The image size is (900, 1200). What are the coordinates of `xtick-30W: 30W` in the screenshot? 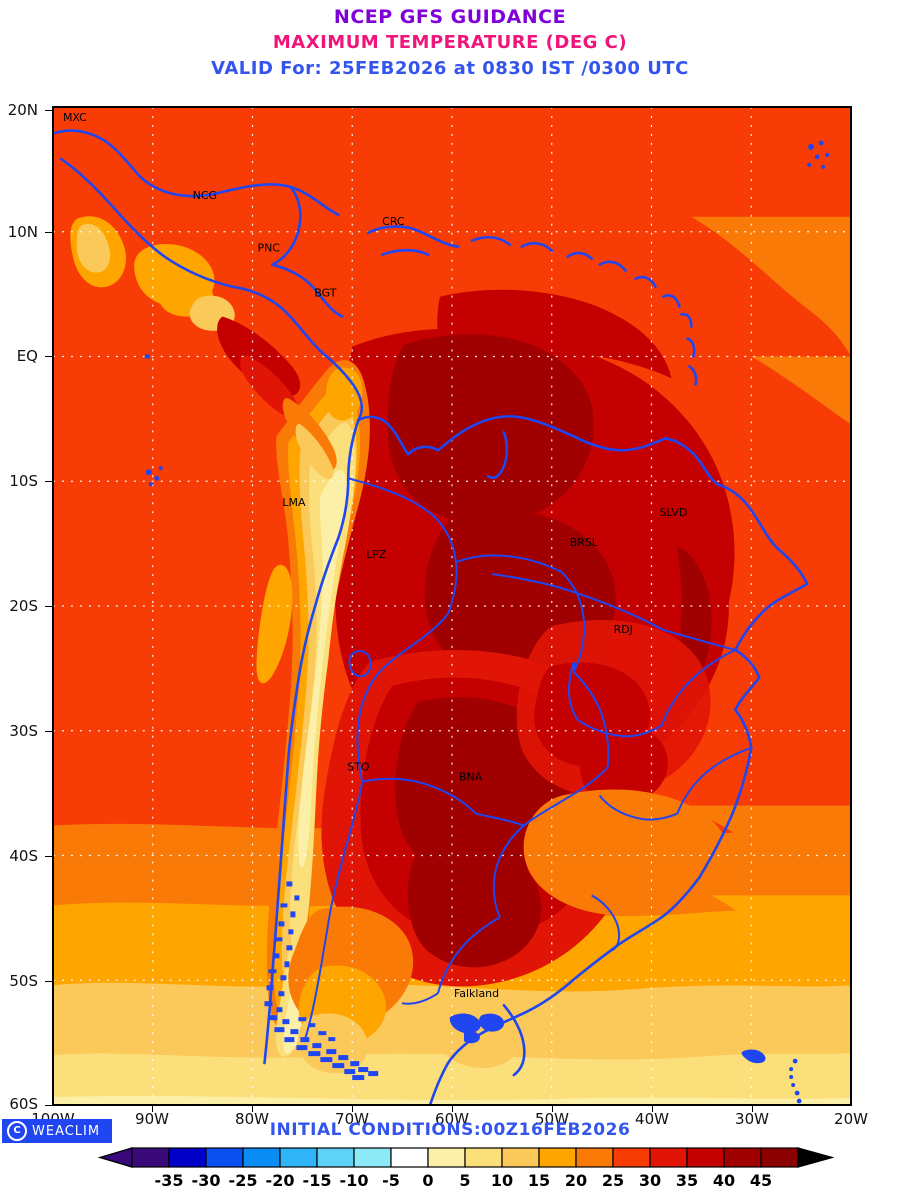 It's located at (752, 1119).